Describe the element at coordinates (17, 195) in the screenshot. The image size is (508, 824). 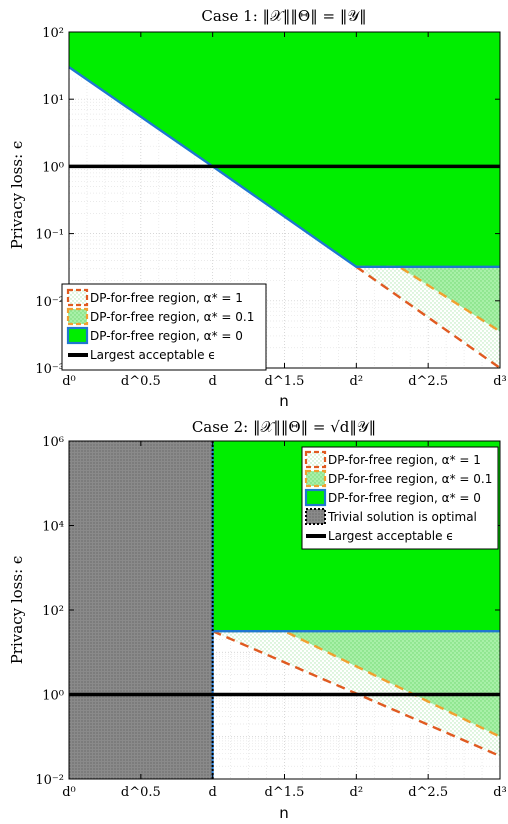
I see `y-axis-label-case1: Privacy loss: ϵ` at that location.